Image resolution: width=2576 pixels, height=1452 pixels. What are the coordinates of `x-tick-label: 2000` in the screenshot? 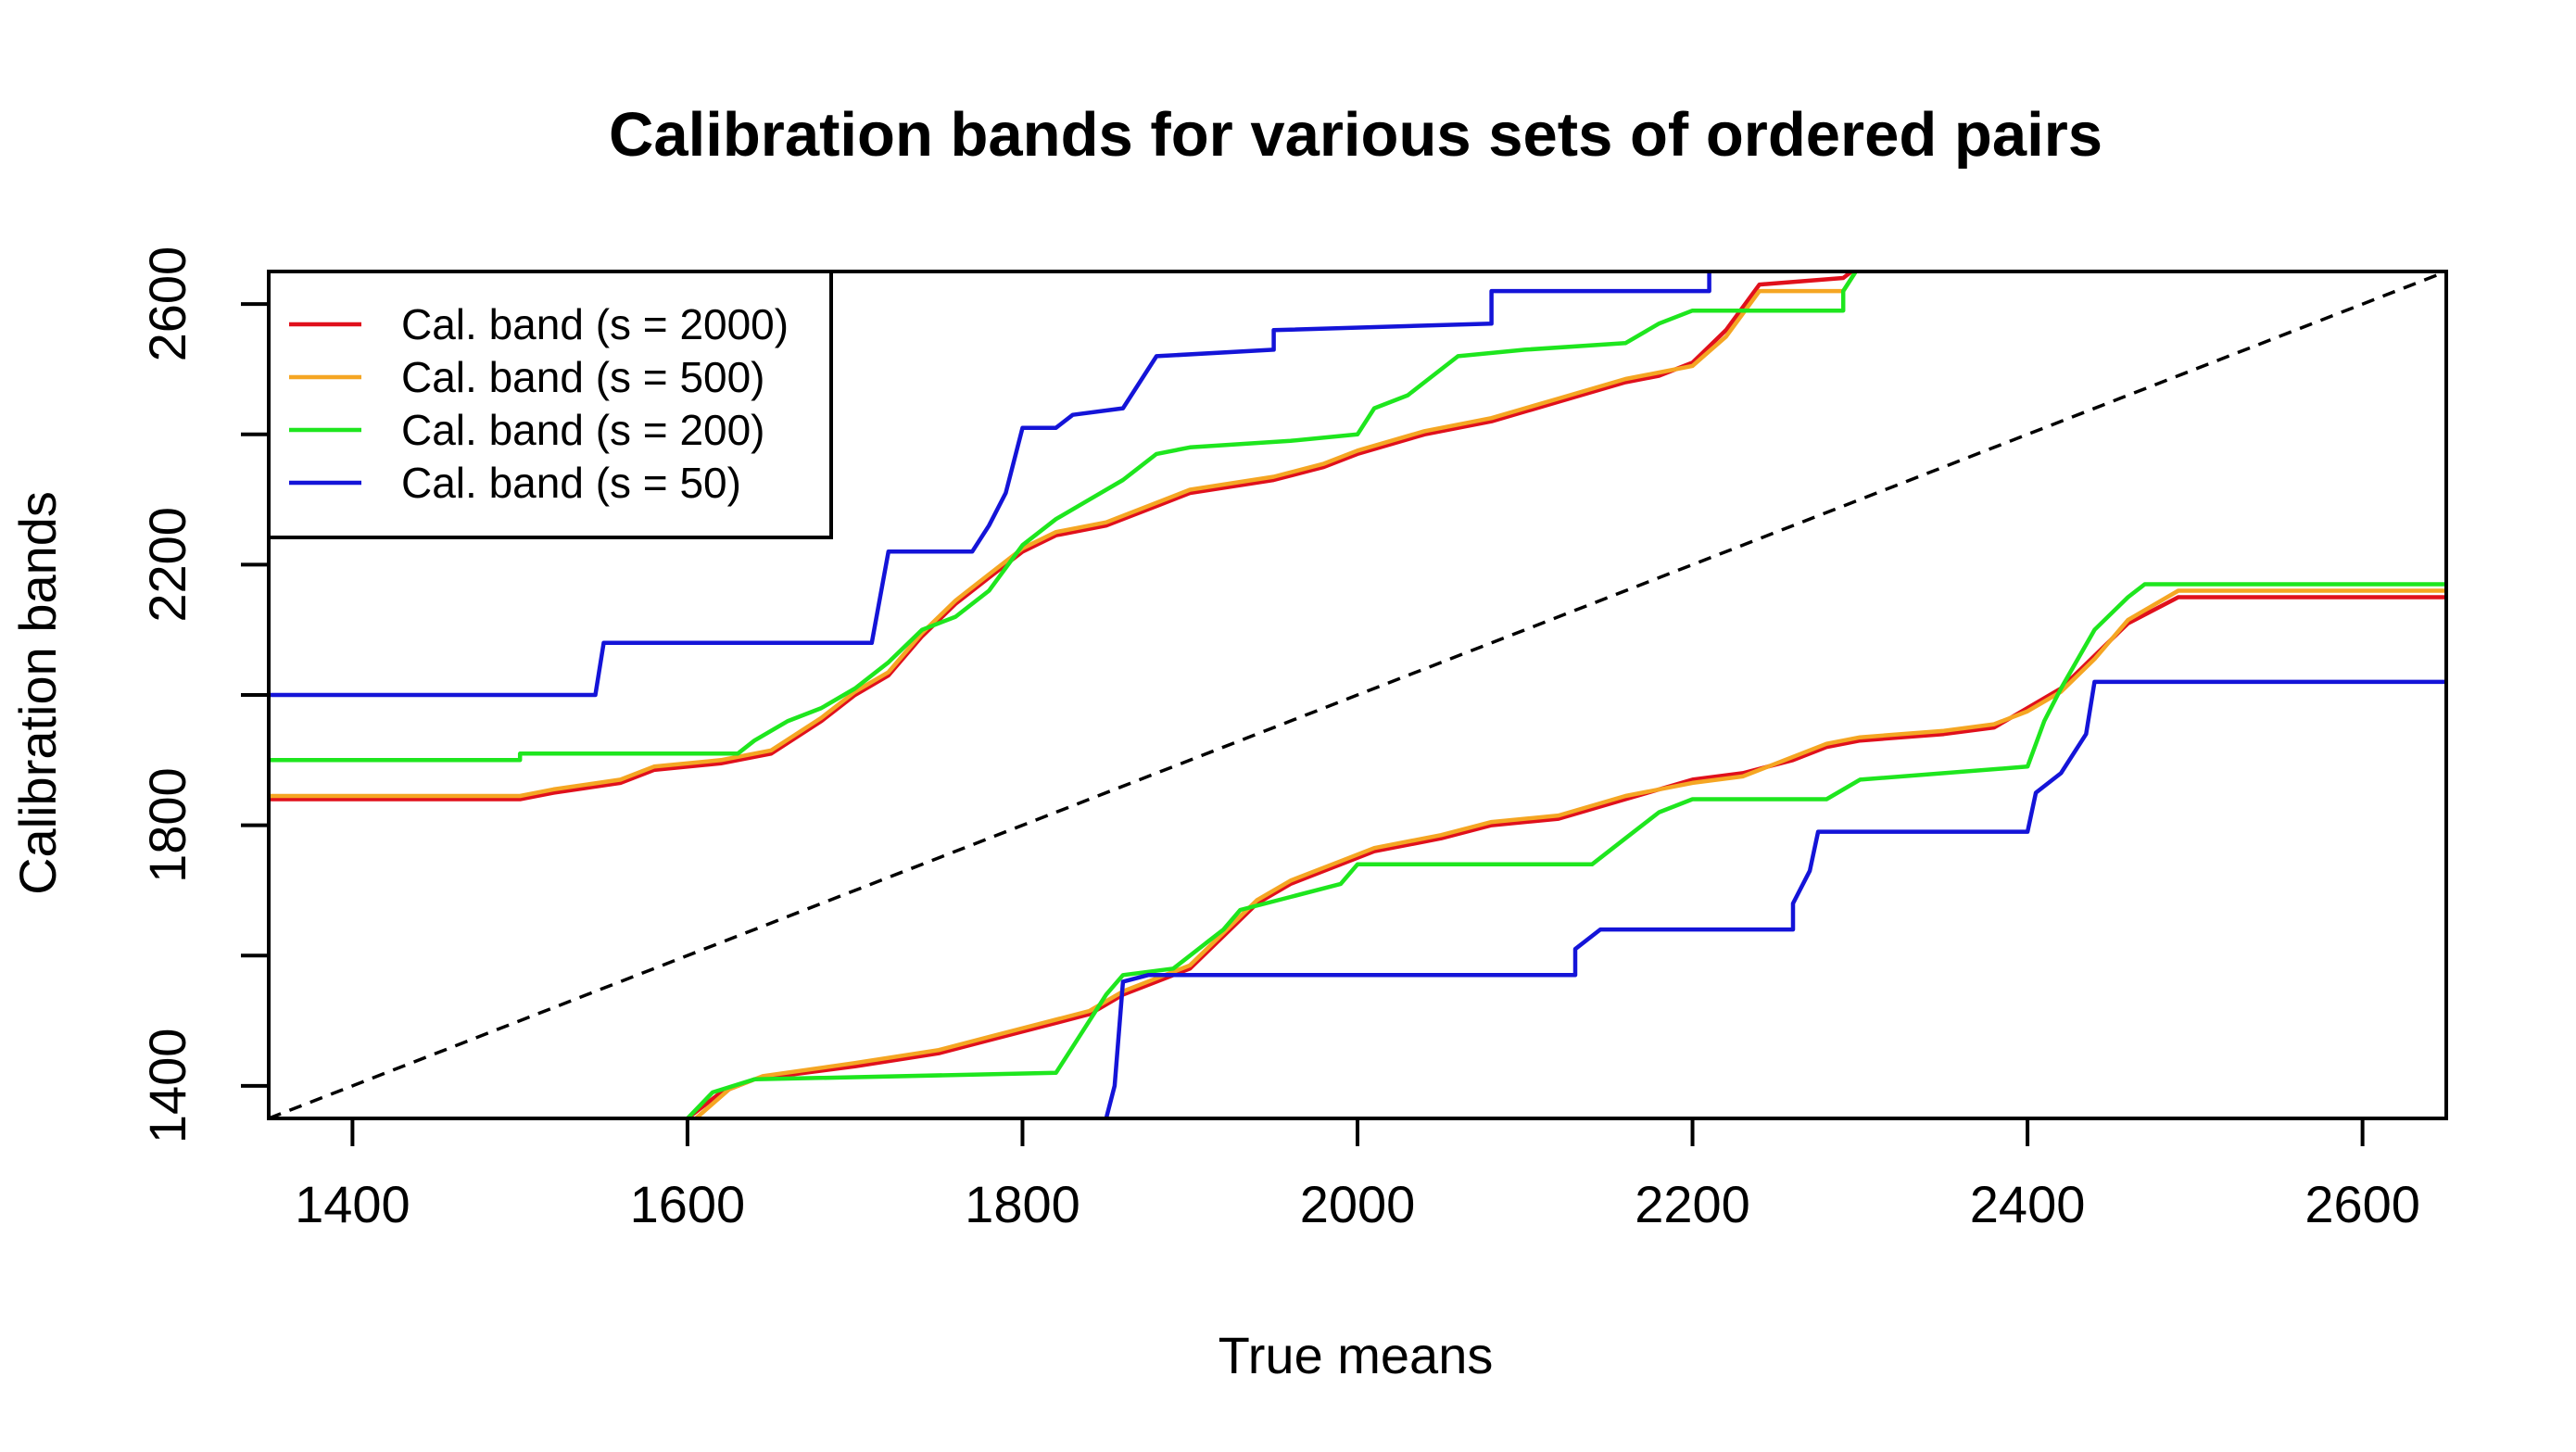 It's located at (1358, 1204).